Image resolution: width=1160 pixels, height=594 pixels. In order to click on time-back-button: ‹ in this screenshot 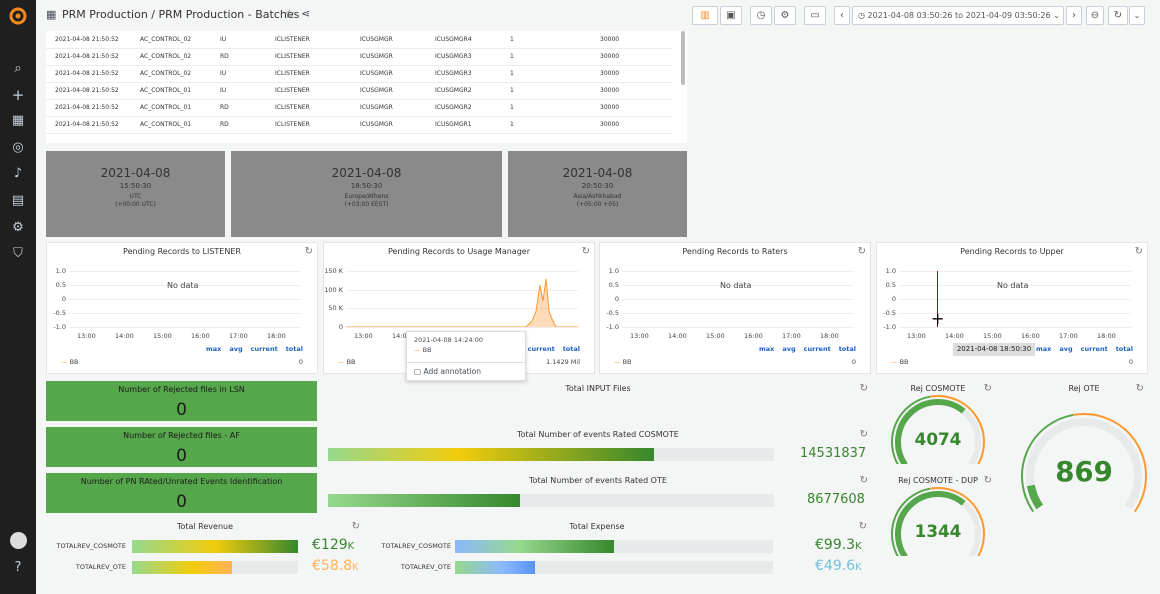, I will do `click(842, 15)`.